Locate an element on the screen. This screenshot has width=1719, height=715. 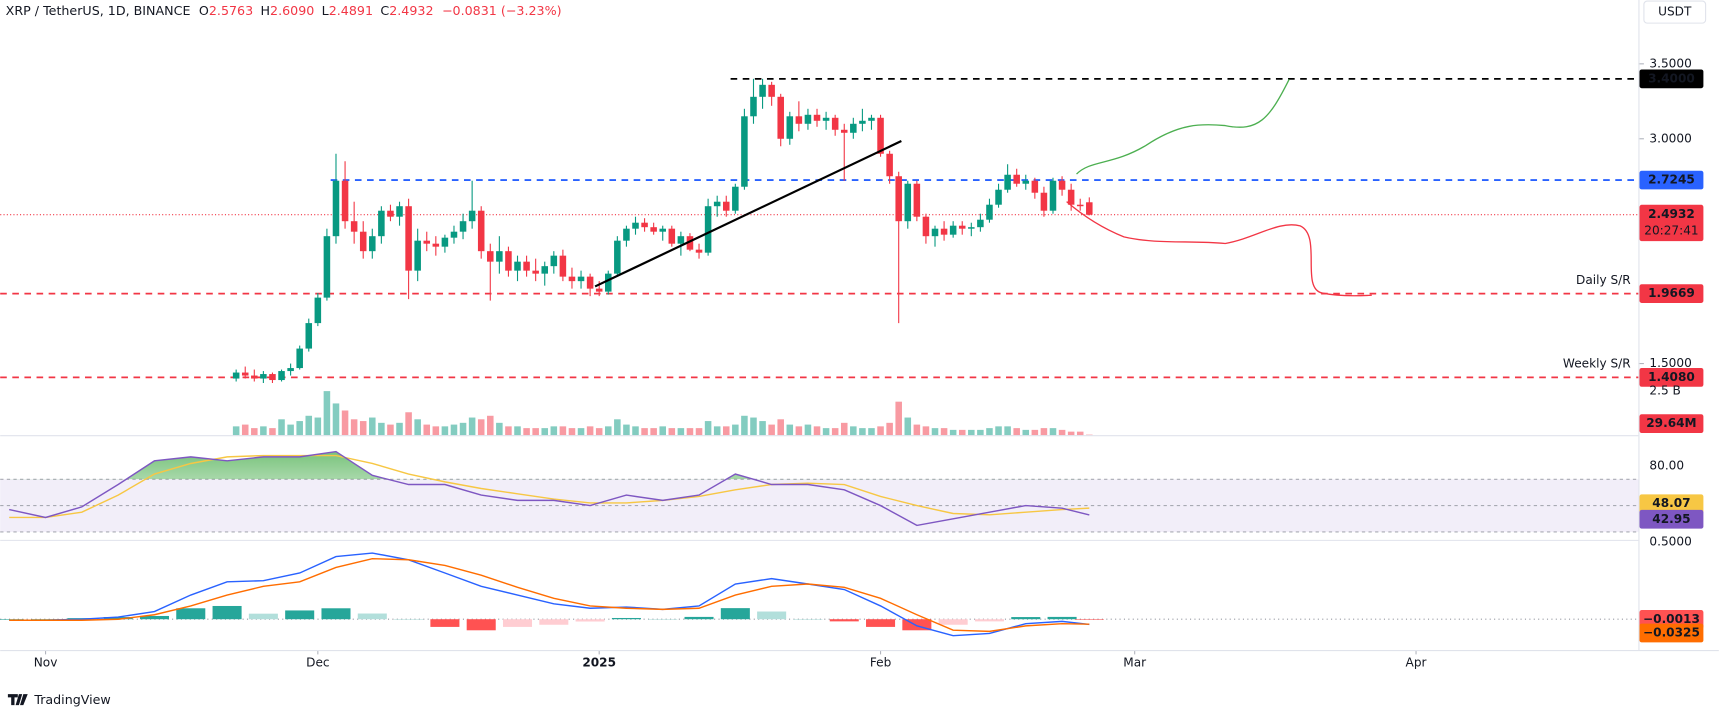
currency-box is located at coordinates (1675, 12).